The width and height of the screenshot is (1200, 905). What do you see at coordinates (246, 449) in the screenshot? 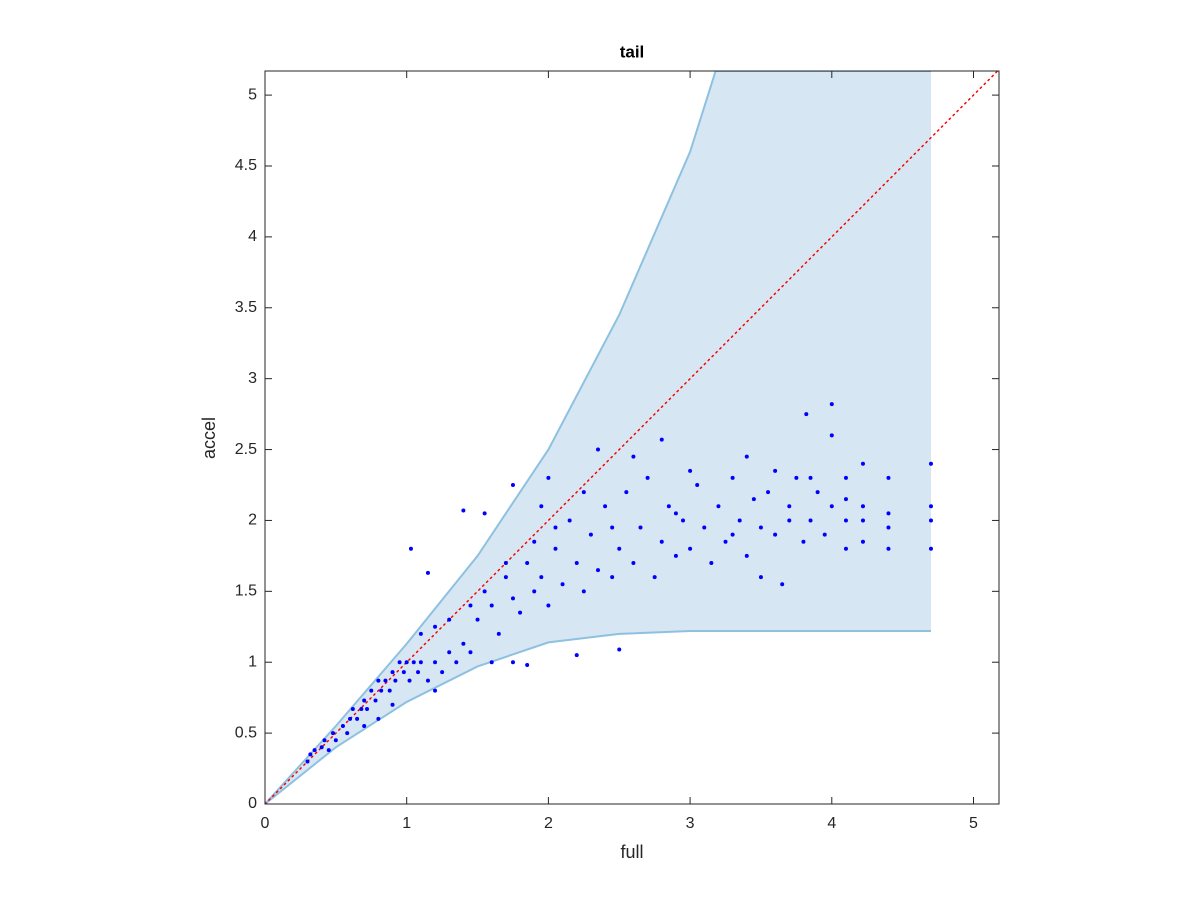
I see `y-tick-label: 2.5` at bounding box center [246, 449].